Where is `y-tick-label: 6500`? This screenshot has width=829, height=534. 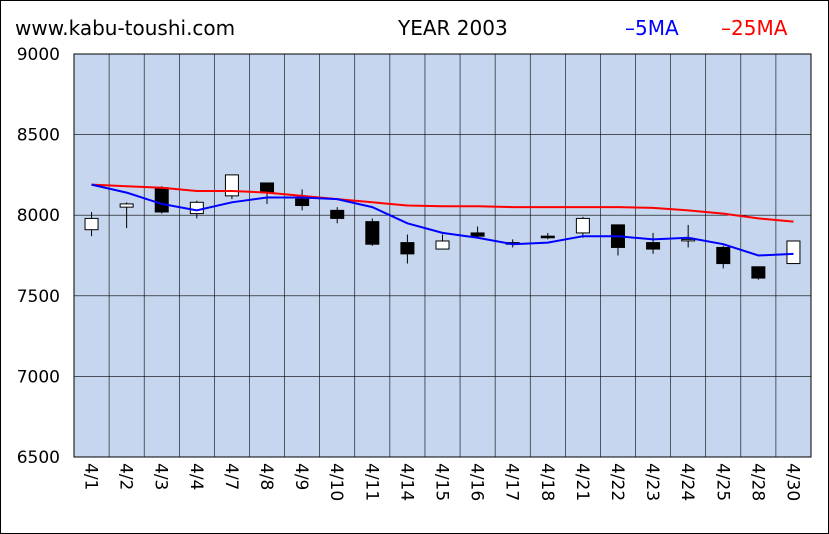
y-tick-label: 6500 is located at coordinates (38, 458).